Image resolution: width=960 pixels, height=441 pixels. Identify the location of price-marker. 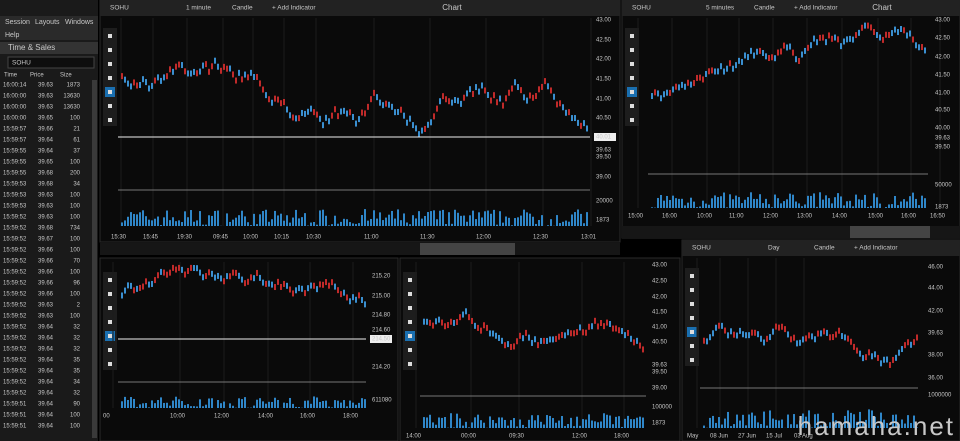
(605, 137).